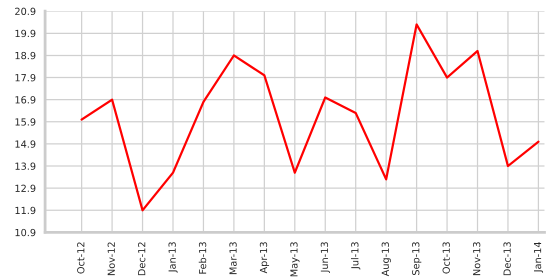 The image size is (550, 280). I want to click on x-tick-label: Aug-13, so click(386, 259).